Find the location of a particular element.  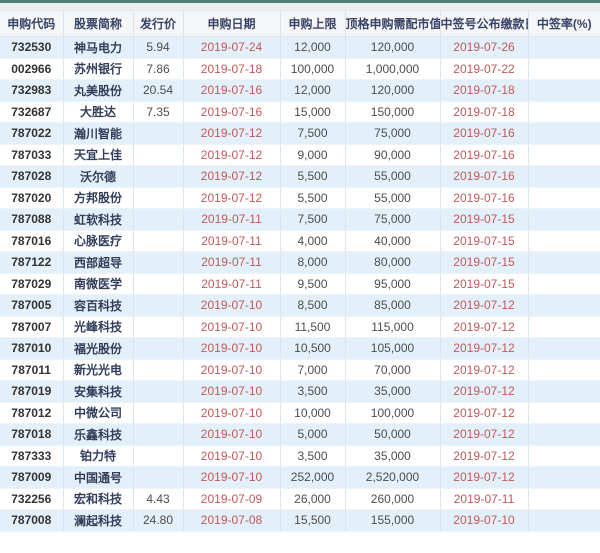

column-header-stock-name: 股票简称 is located at coordinates (98, 23).